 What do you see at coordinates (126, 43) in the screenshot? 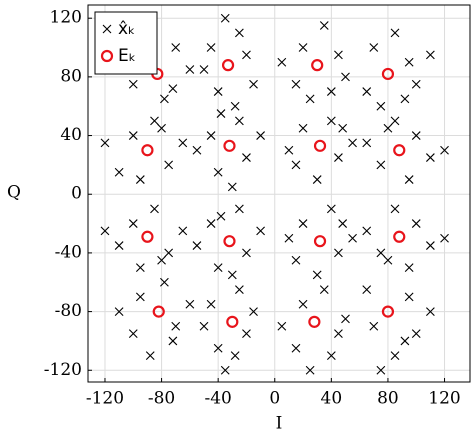
I see `legend-box` at bounding box center [126, 43].